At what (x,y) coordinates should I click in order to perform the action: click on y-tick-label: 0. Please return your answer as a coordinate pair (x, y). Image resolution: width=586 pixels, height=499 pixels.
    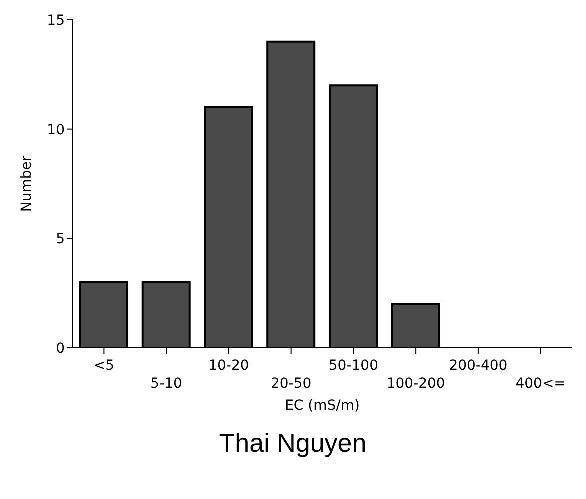
    Looking at the image, I should click on (60, 348).